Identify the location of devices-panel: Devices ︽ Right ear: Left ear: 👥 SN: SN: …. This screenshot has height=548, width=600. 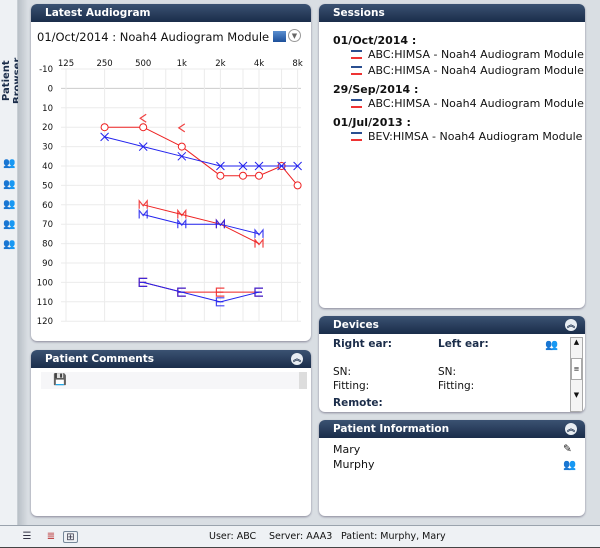
(452, 364).